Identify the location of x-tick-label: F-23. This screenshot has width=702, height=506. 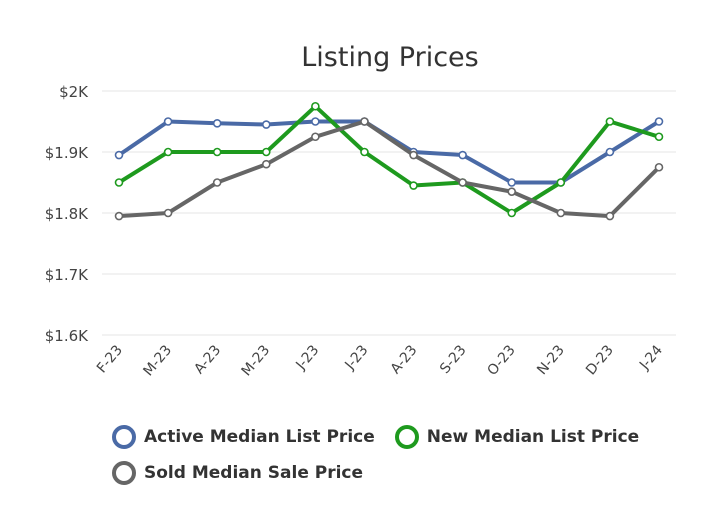
(110, 359).